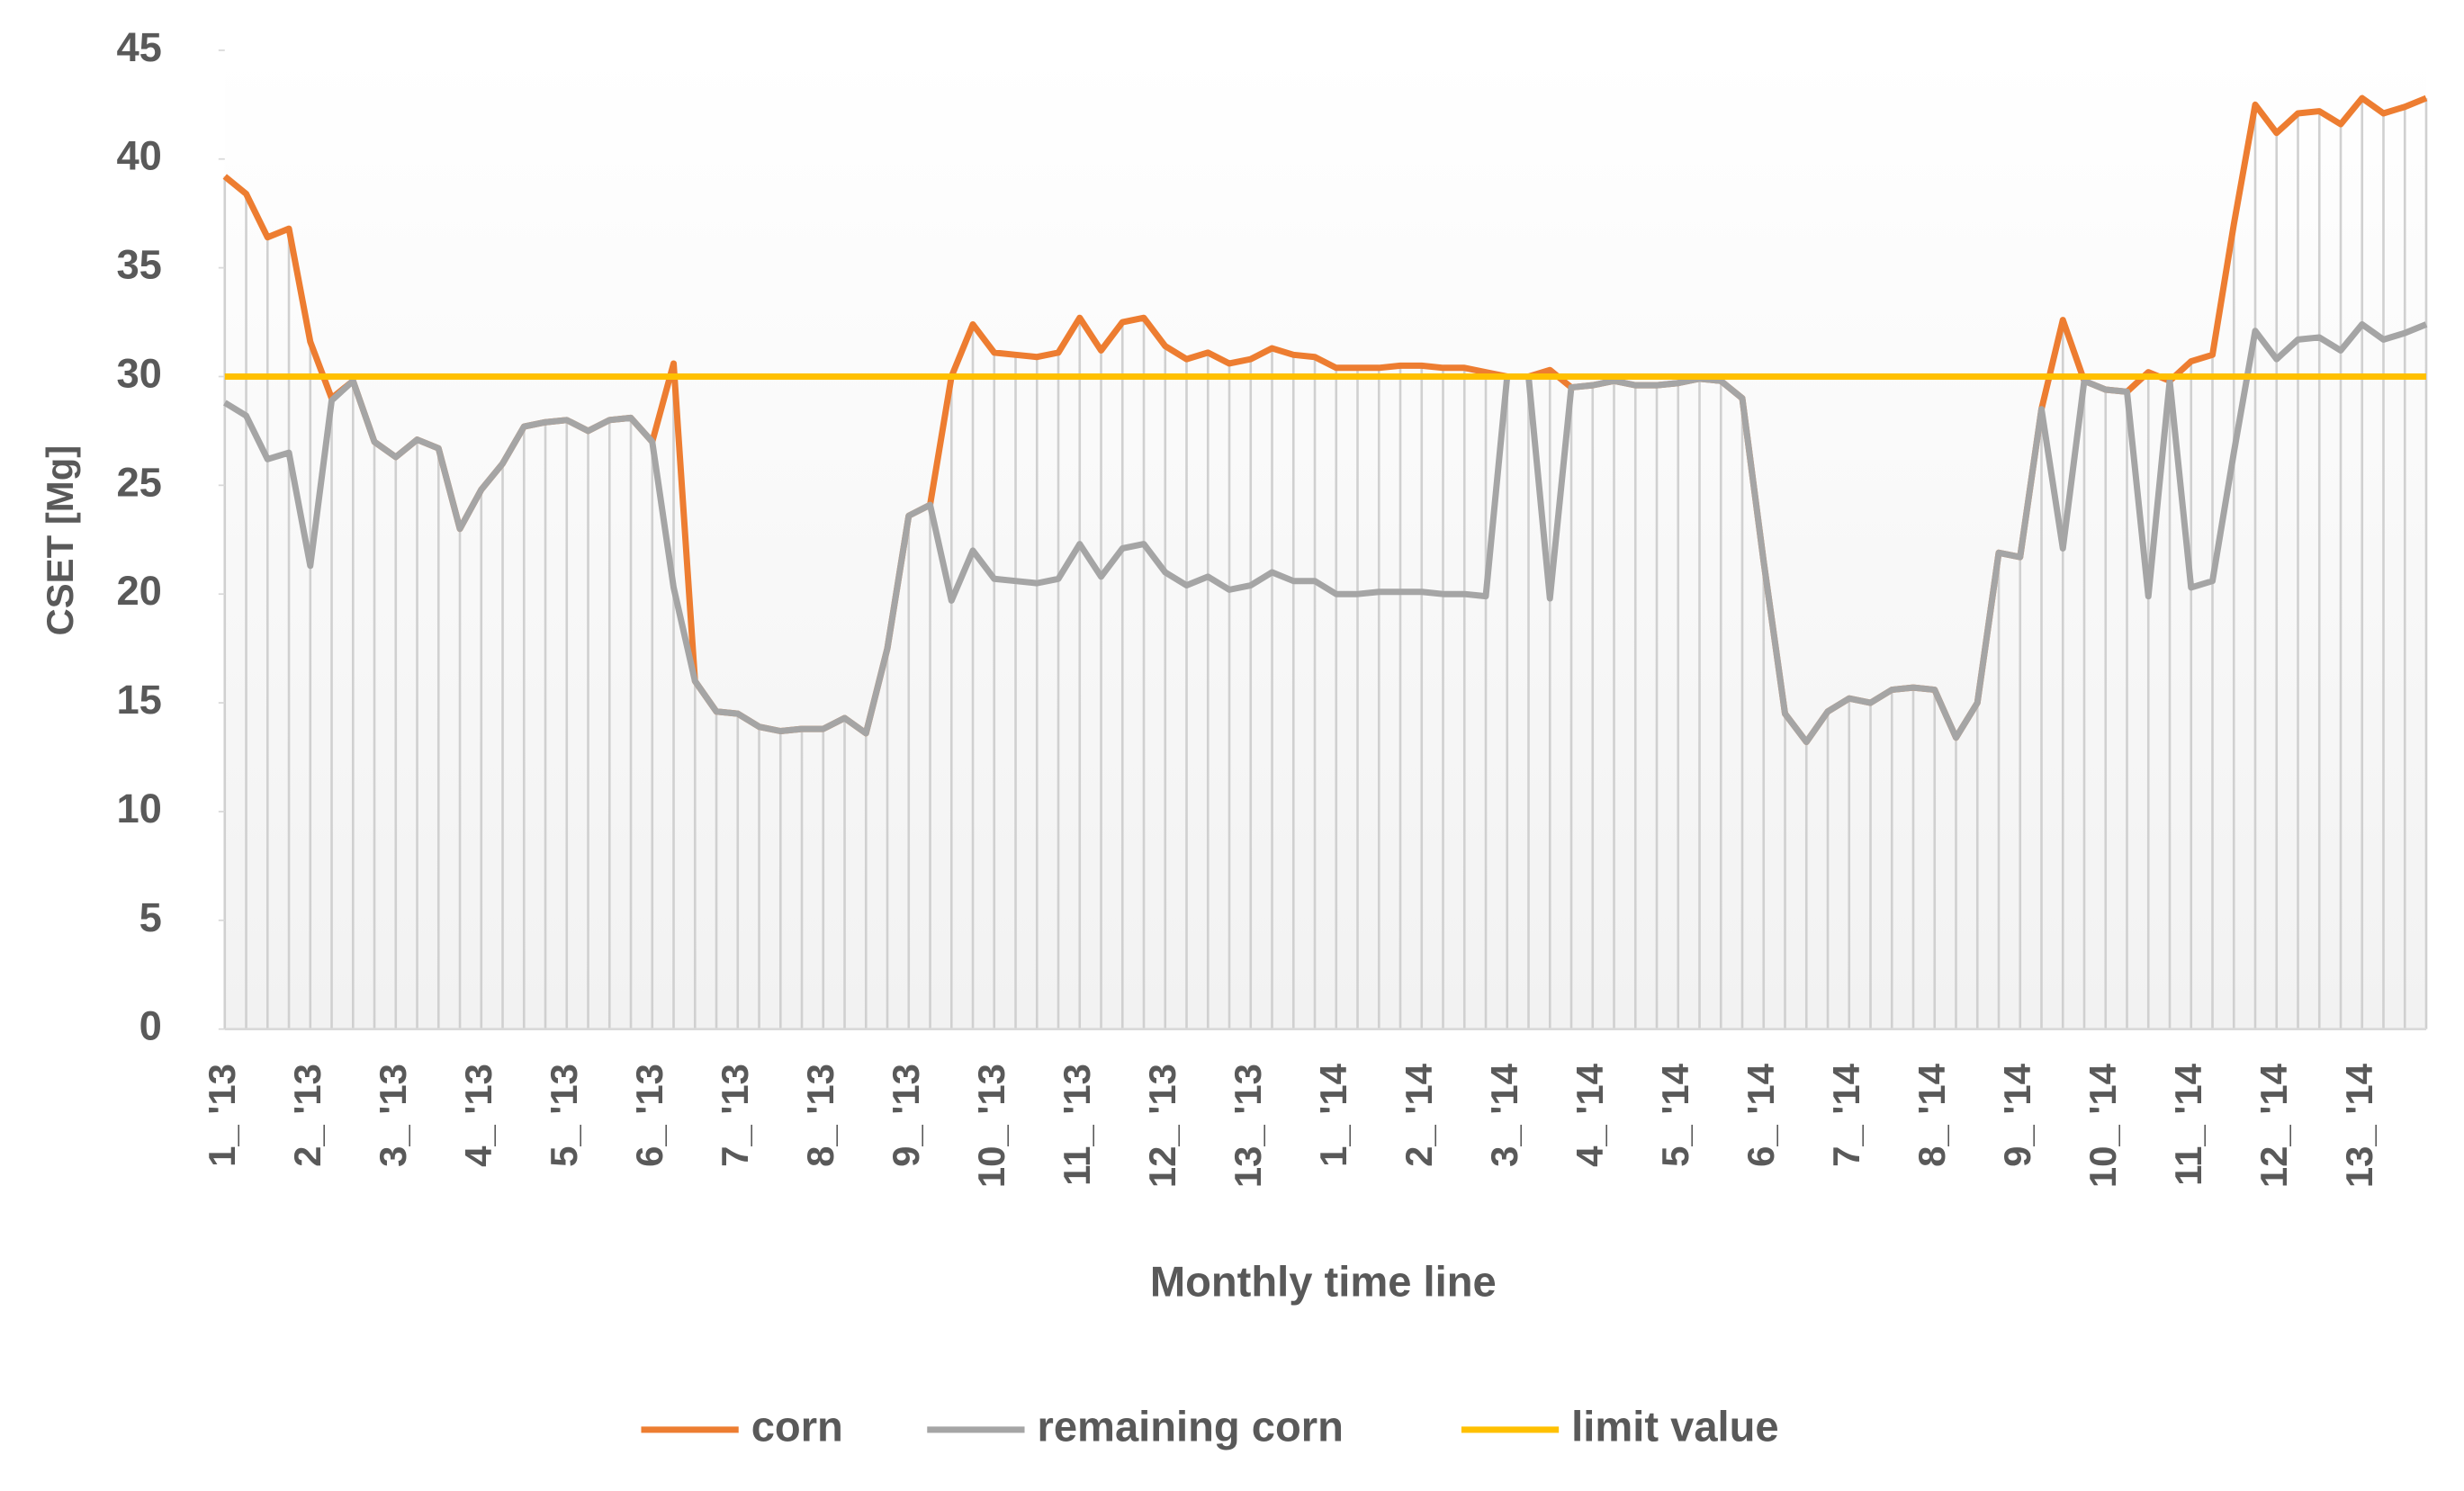 The width and height of the screenshot is (2464, 1491). I want to click on x-tick-label: 13_ '14, so click(2359, 1125).